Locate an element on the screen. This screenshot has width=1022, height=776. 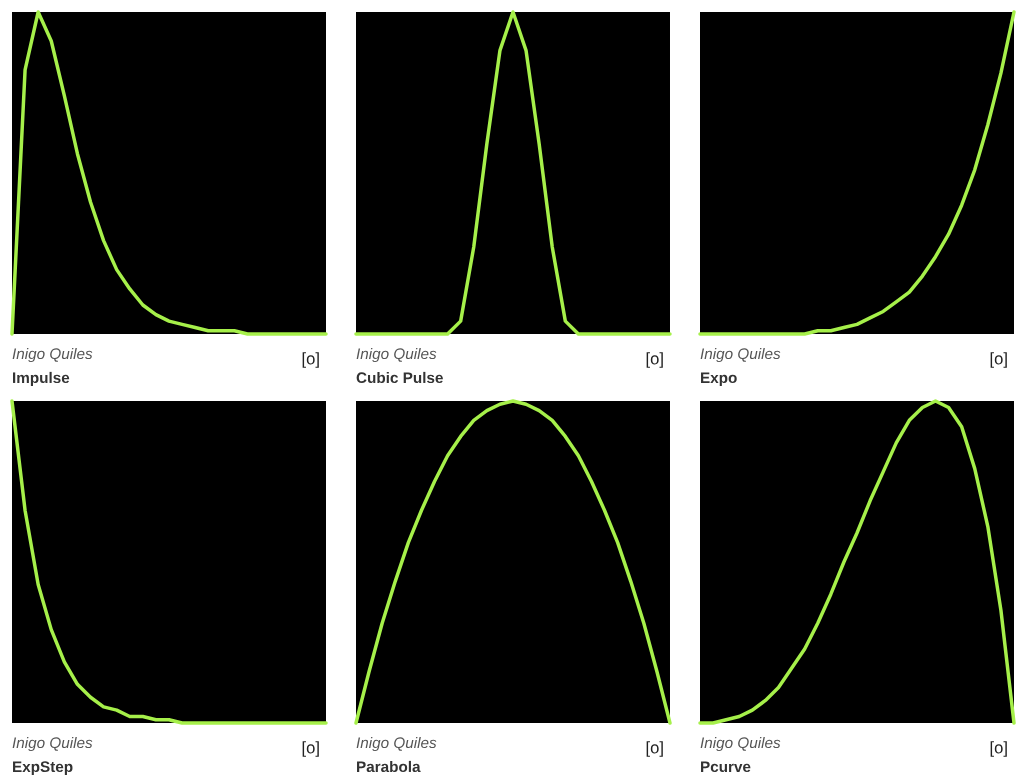
text: Parabola is located at coordinates (389, 766).